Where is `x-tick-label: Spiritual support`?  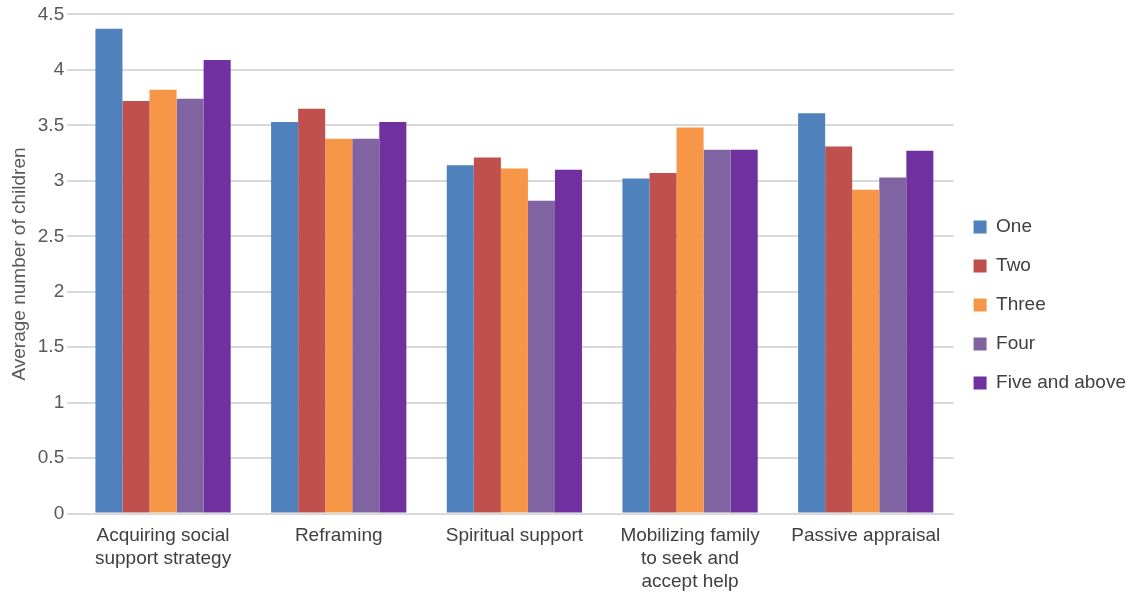 x-tick-label: Spiritual support is located at coordinates (514, 535).